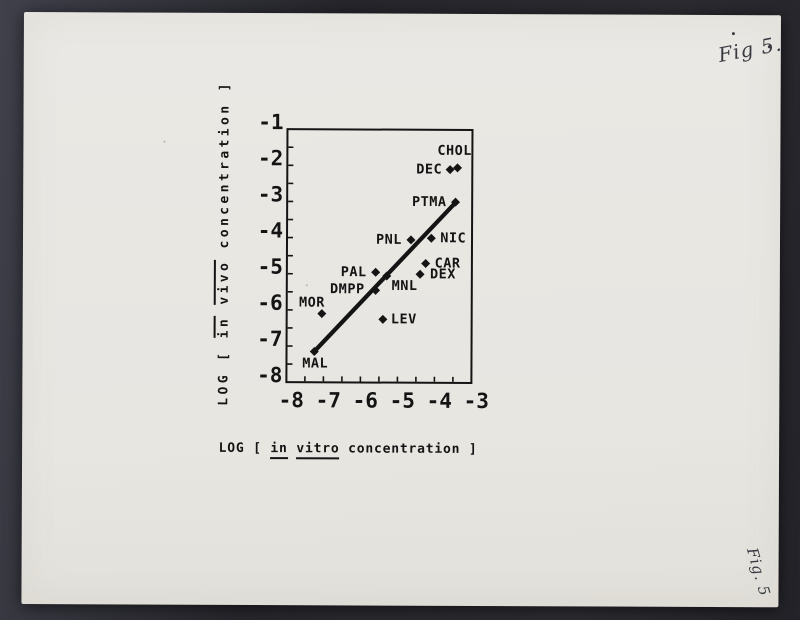  Describe the element at coordinates (222, 327) in the screenshot. I see `y-axis-title-in: in` at that location.